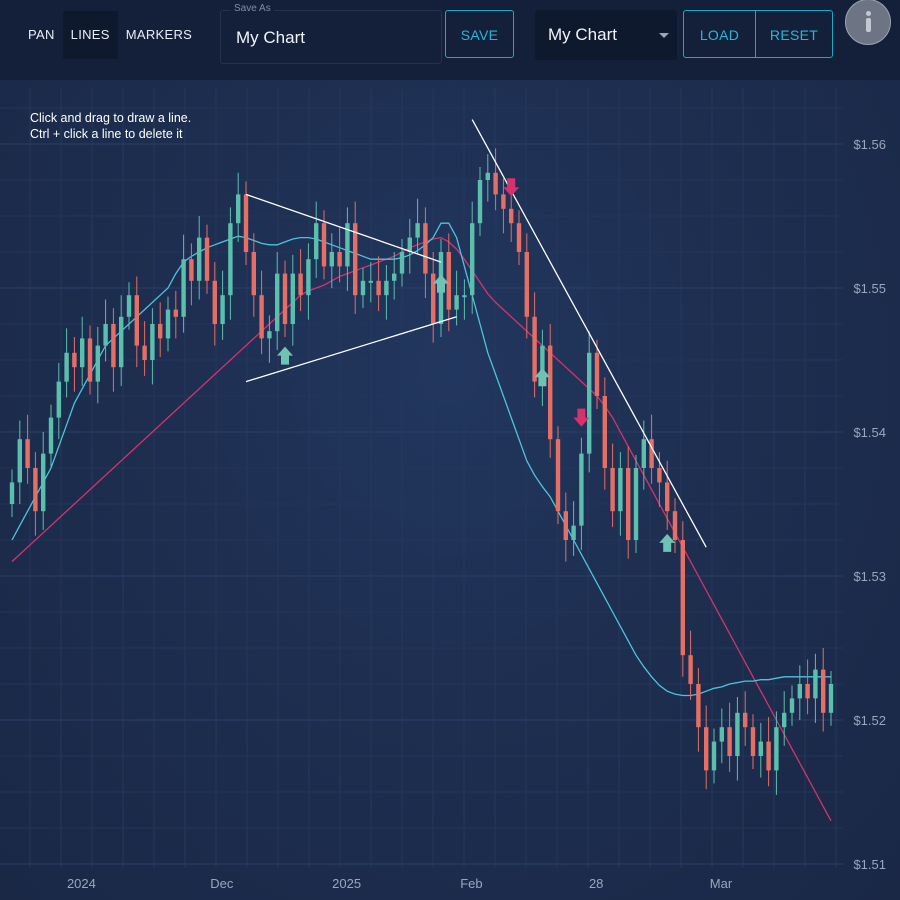  I want to click on save-as-field: Save As, so click(331, 33).